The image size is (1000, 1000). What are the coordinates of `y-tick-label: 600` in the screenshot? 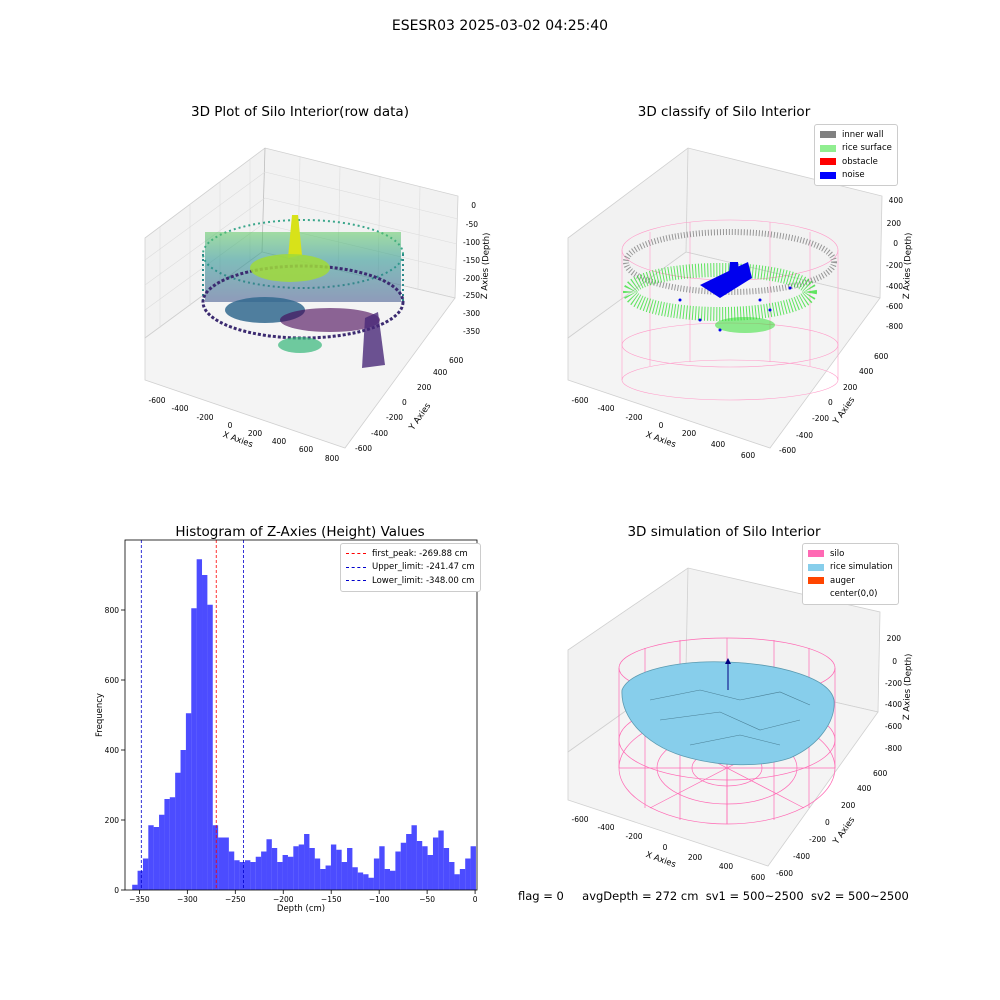 It's located at (112, 680).